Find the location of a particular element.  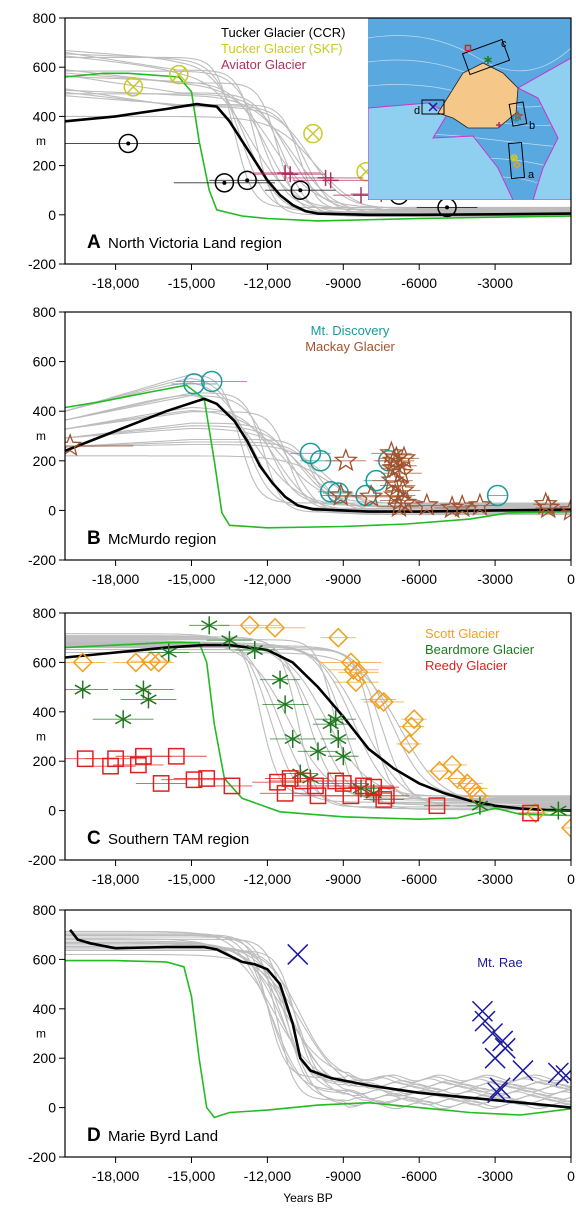

map-region-label: b is located at coordinates (532, 126).